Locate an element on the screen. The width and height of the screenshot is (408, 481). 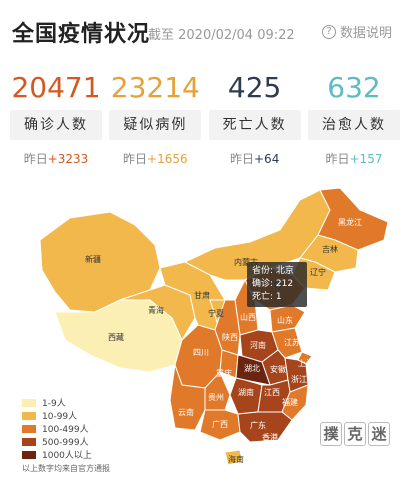
label-guangxi: 广西 is located at coordinates (220, 424).